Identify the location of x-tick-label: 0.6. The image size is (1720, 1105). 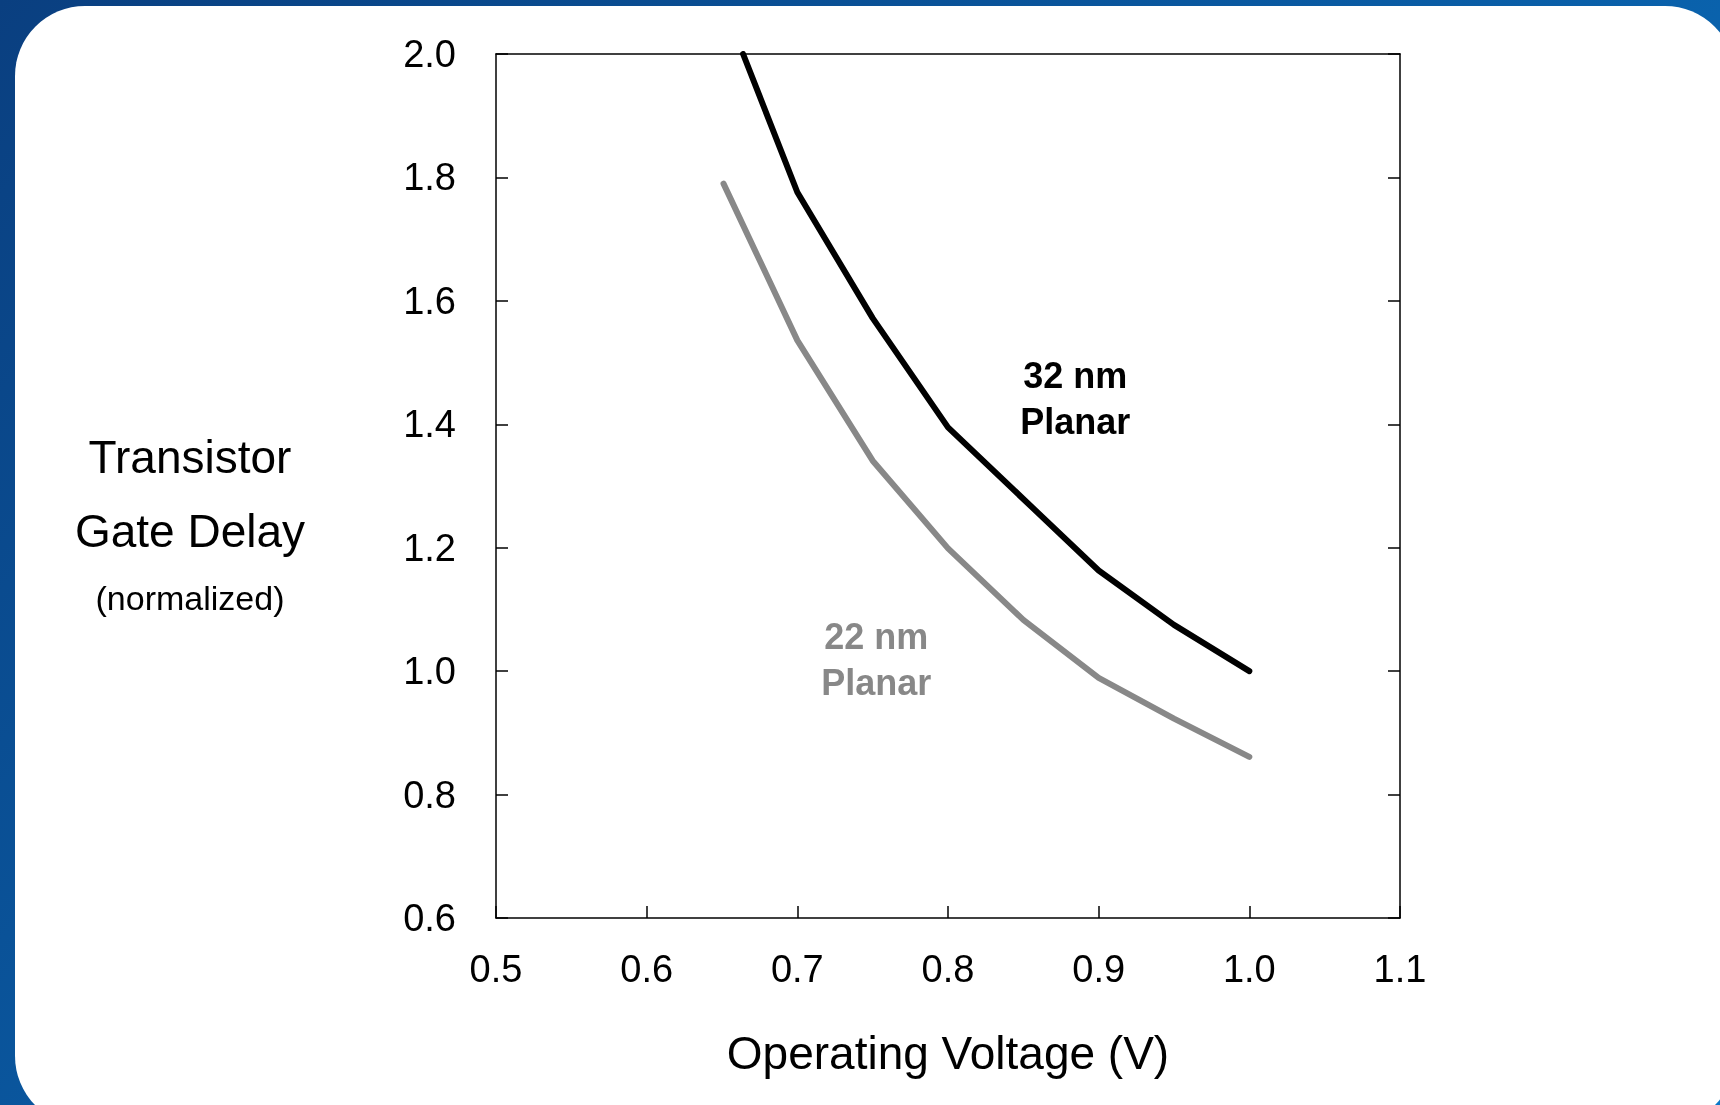
(647, 969).